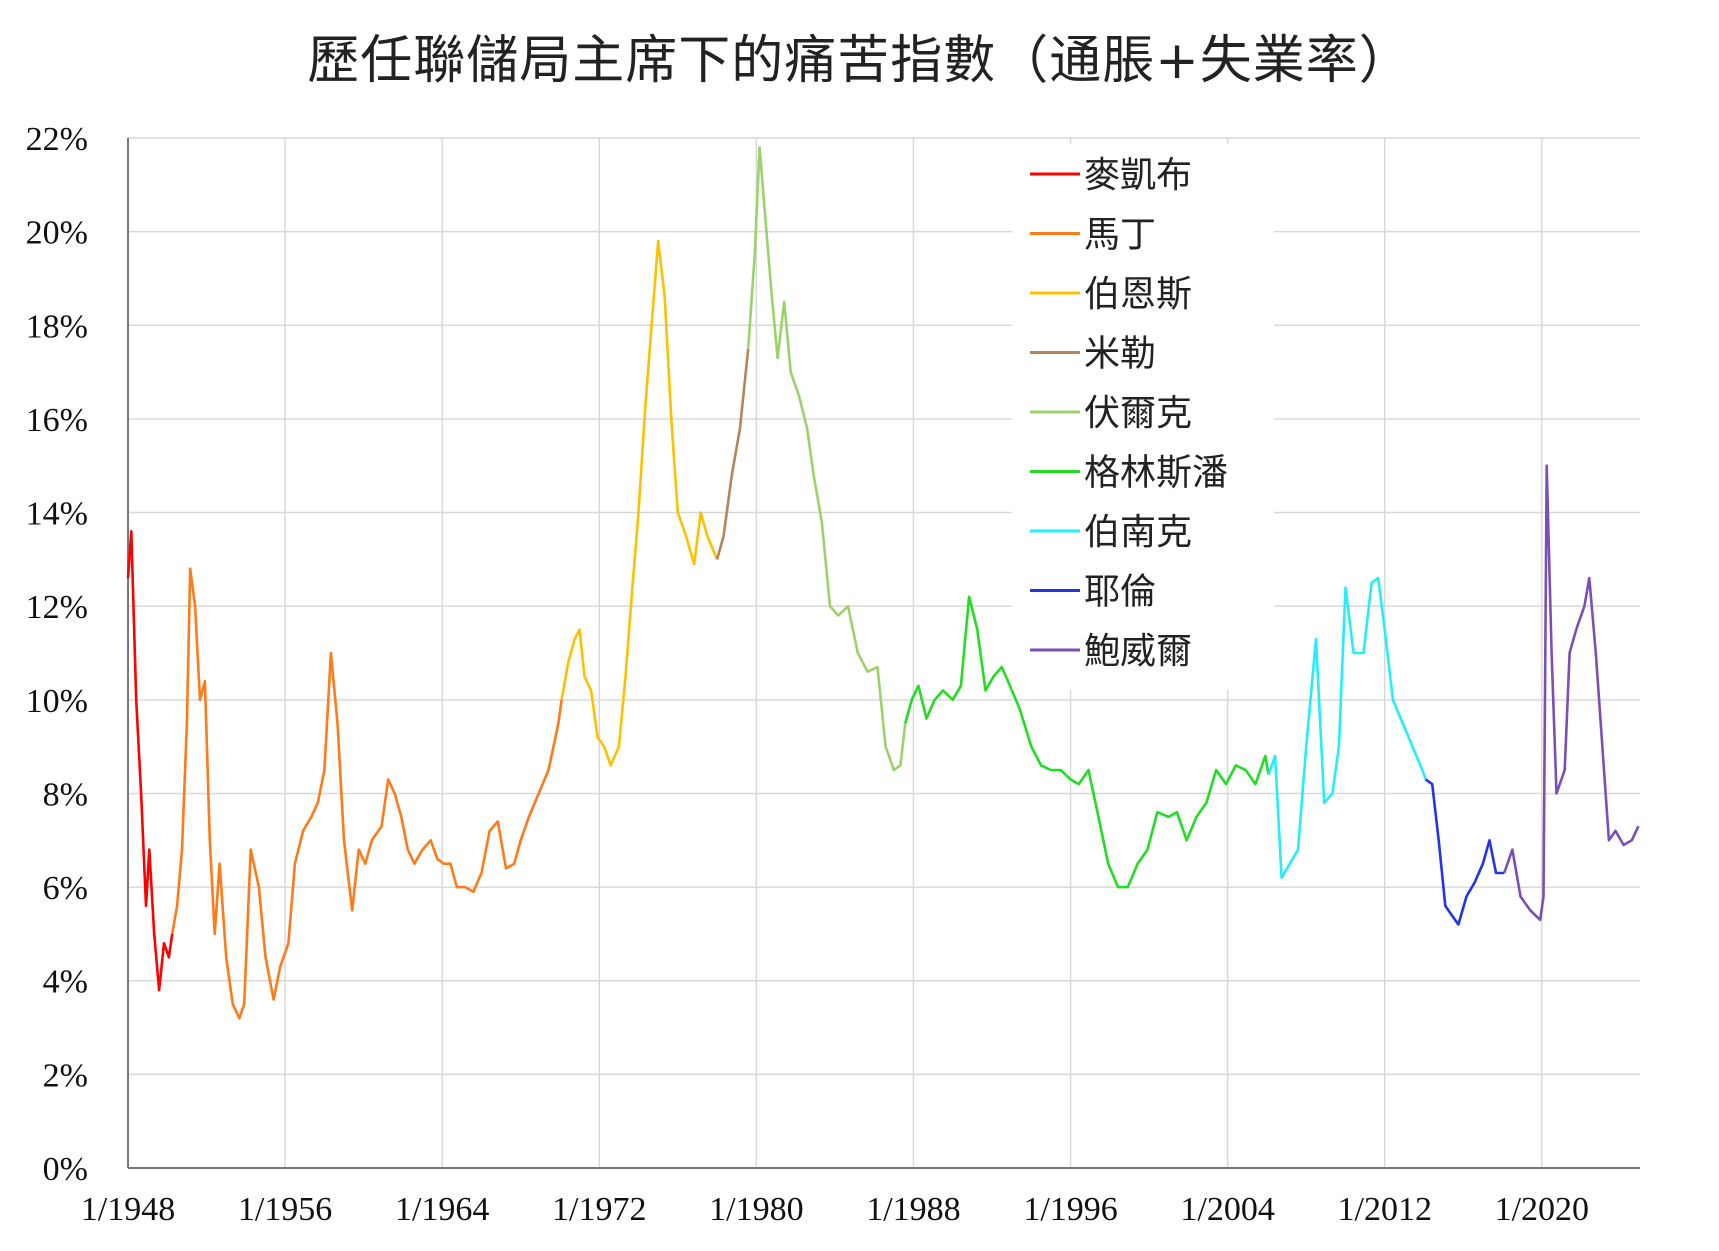 The width and height of the screenshot is (1719, 1251). I want to click on legend-label: 米勒, so click(1120, 354).